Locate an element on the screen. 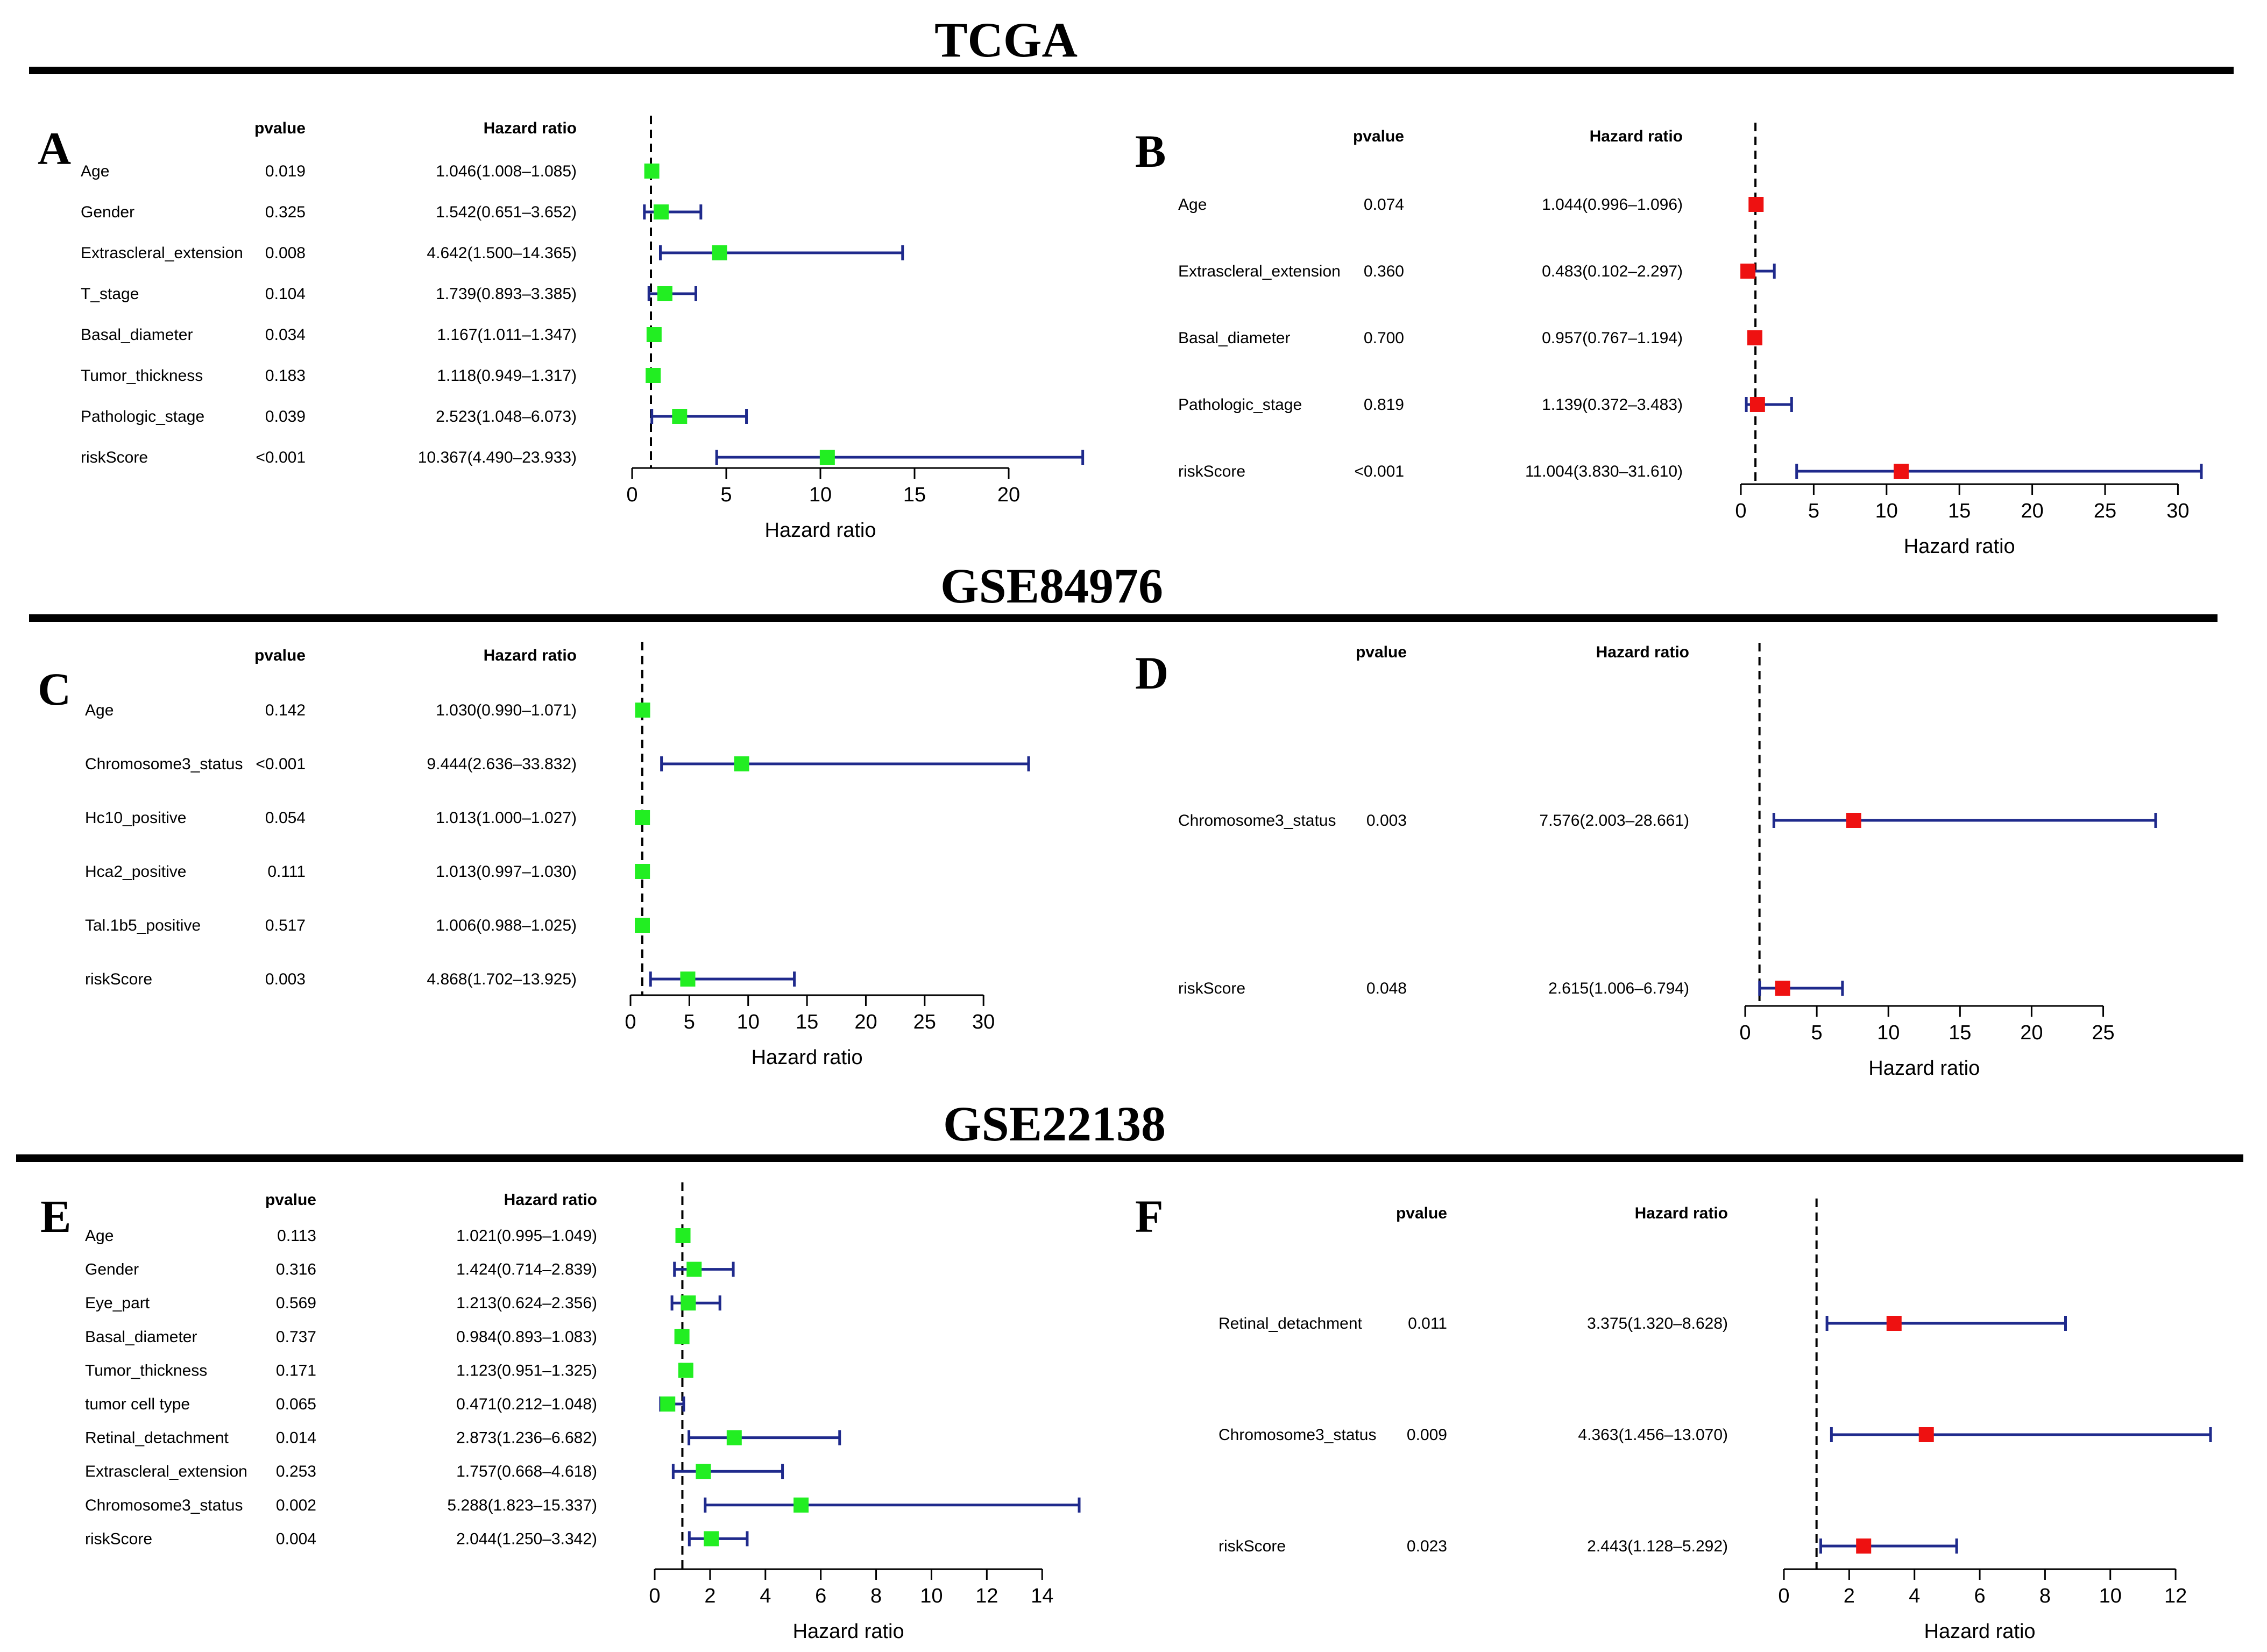 Image resolution: width=2267 pixels, height=1652 pixels. x-tick-label: 25 is located at coordinates (2103, 1033).